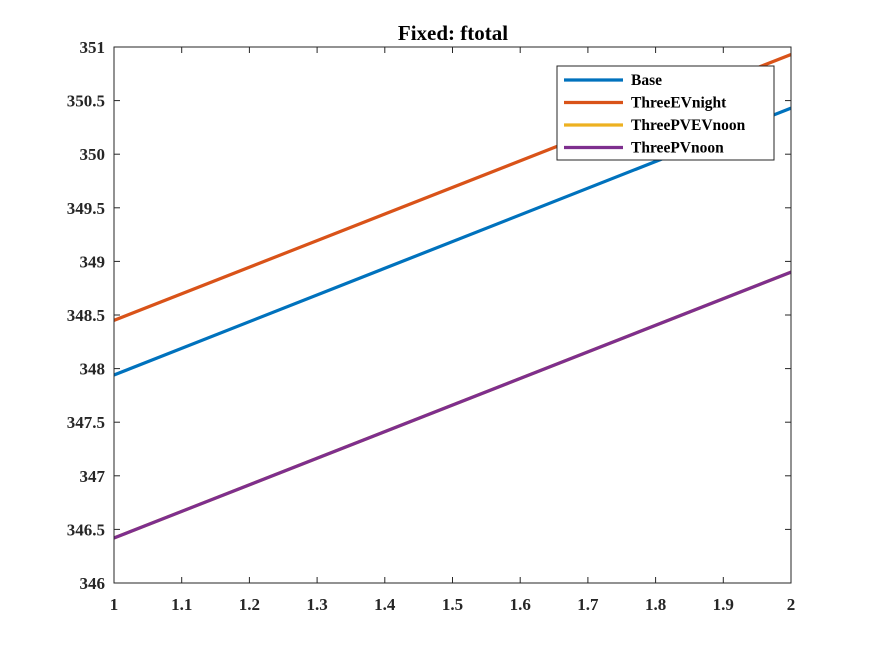 The image size is (875, 656). Describe the element at coordinates (86, 422) in the screenshot. I see `y-tick-label: 347.5` at that location.